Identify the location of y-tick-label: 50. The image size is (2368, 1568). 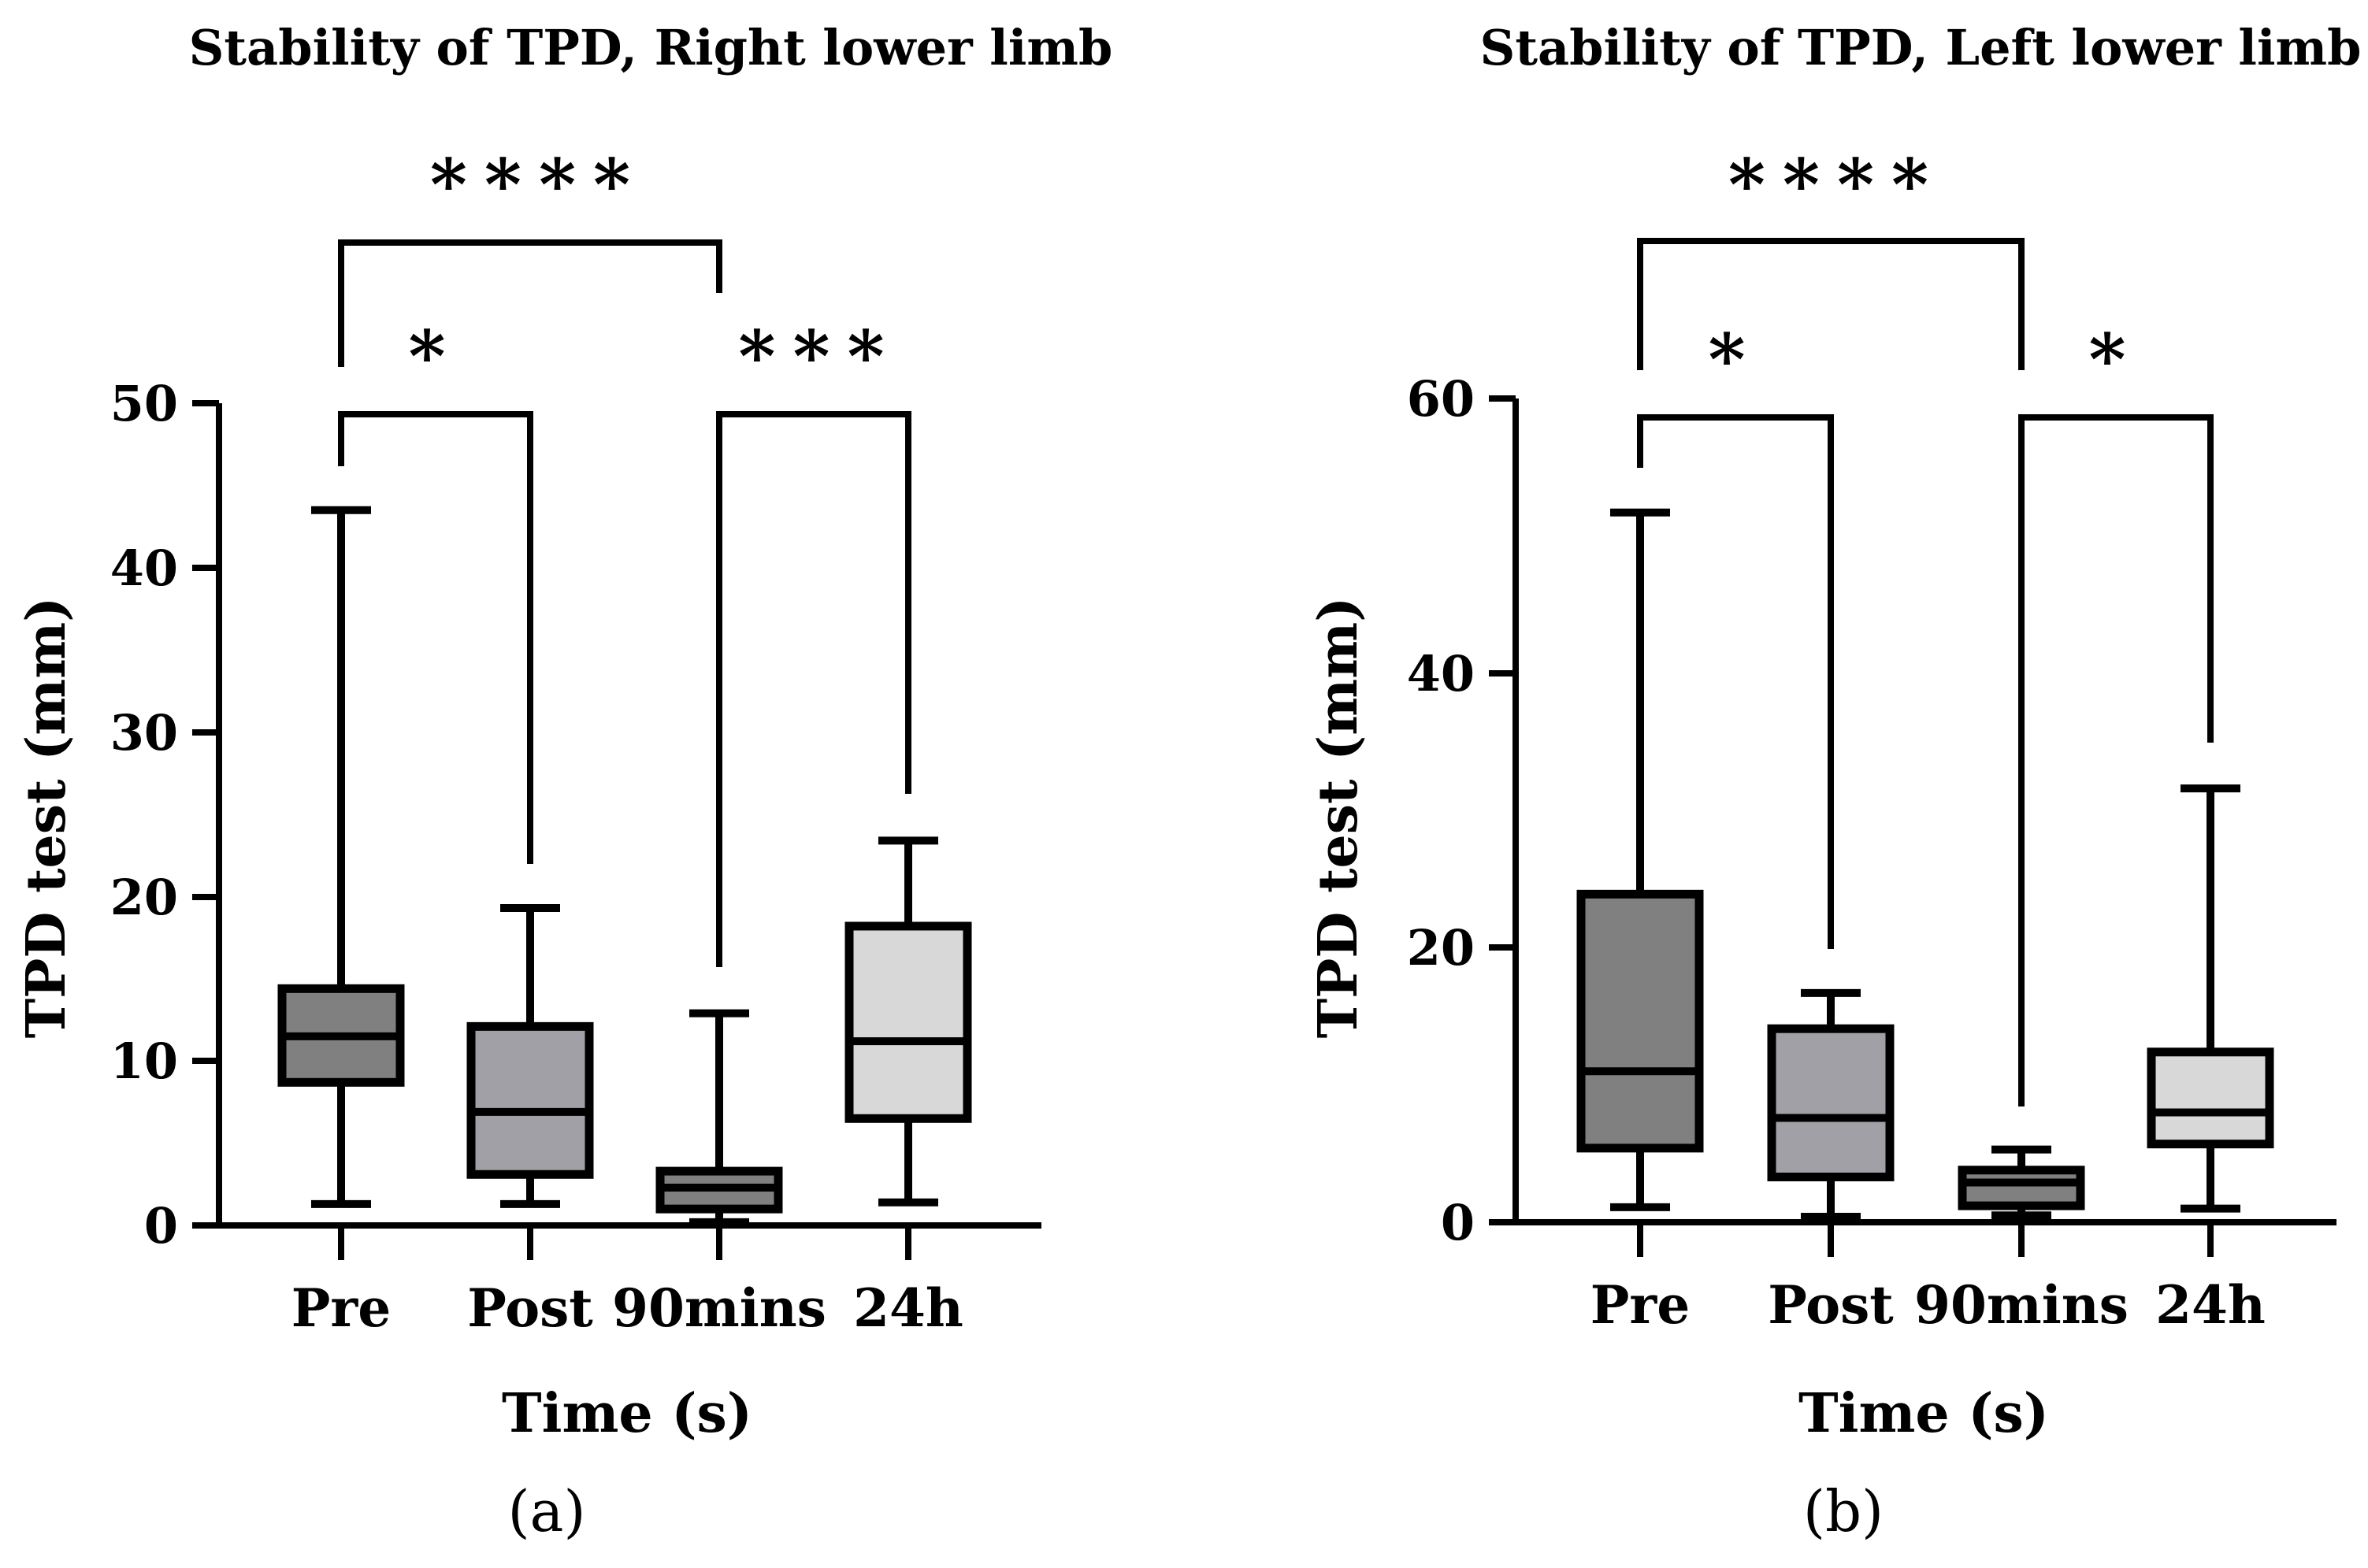
(144, 403).